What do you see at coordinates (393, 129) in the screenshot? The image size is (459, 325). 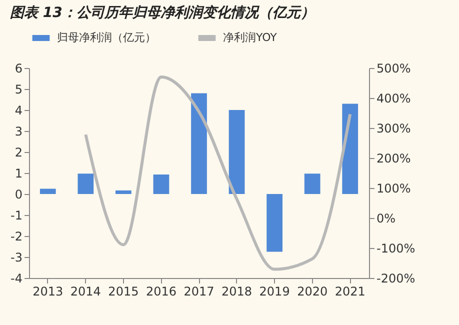 I see `y2-tick-label: 300%` at bounding box center [393, 129].